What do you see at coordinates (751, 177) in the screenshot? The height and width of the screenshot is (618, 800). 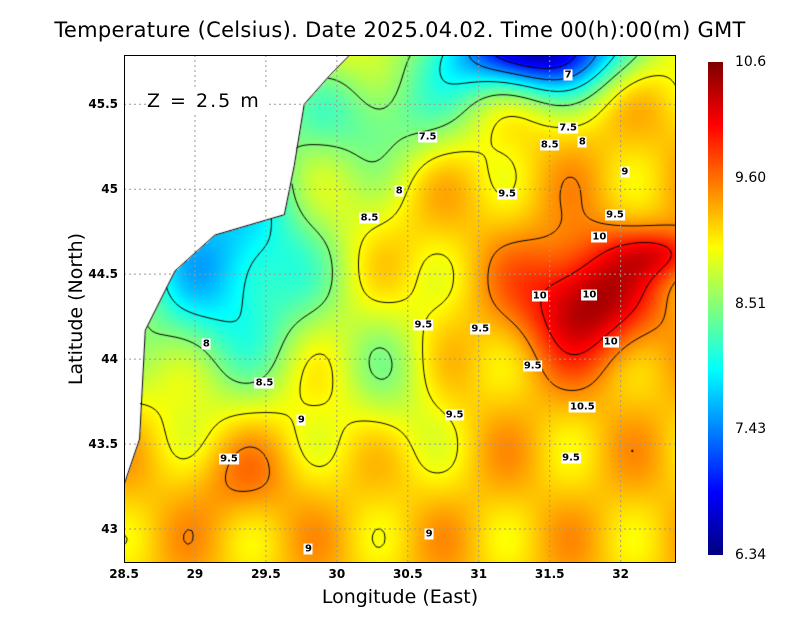 I see `colorbar-tick-label: 9.60` at bounding box center [751, 177].